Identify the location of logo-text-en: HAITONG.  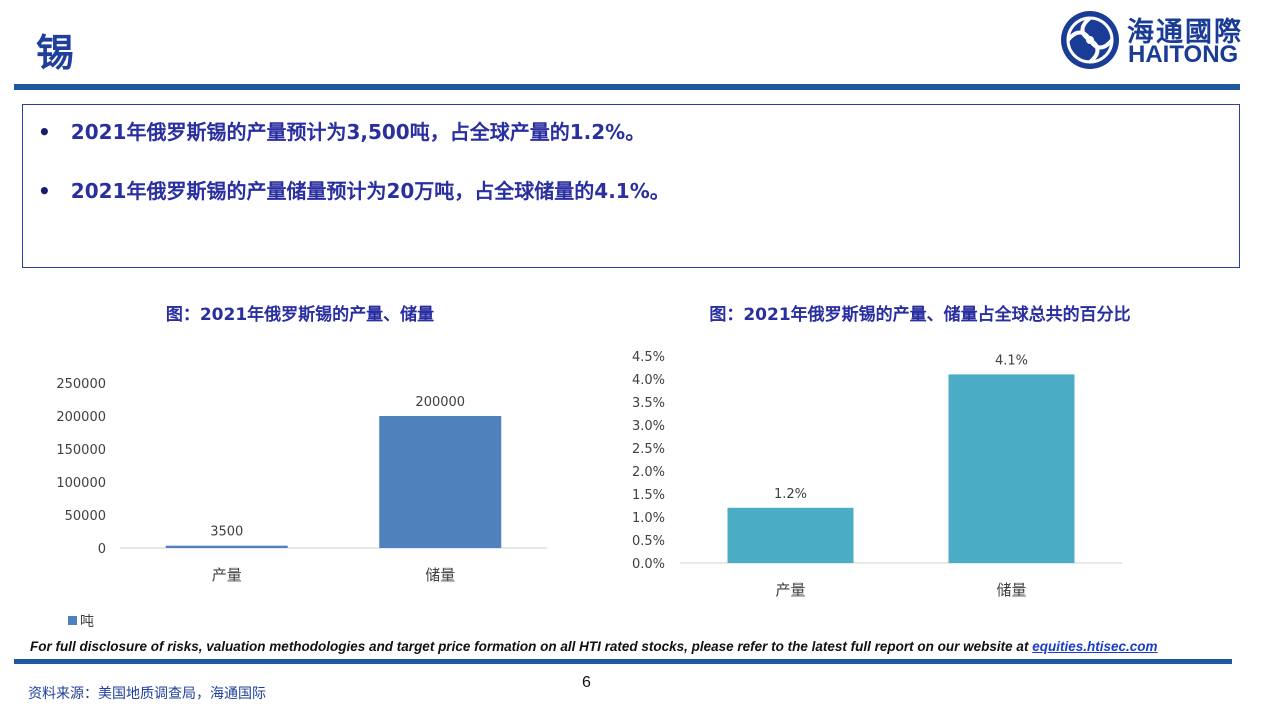
(1183, 54).